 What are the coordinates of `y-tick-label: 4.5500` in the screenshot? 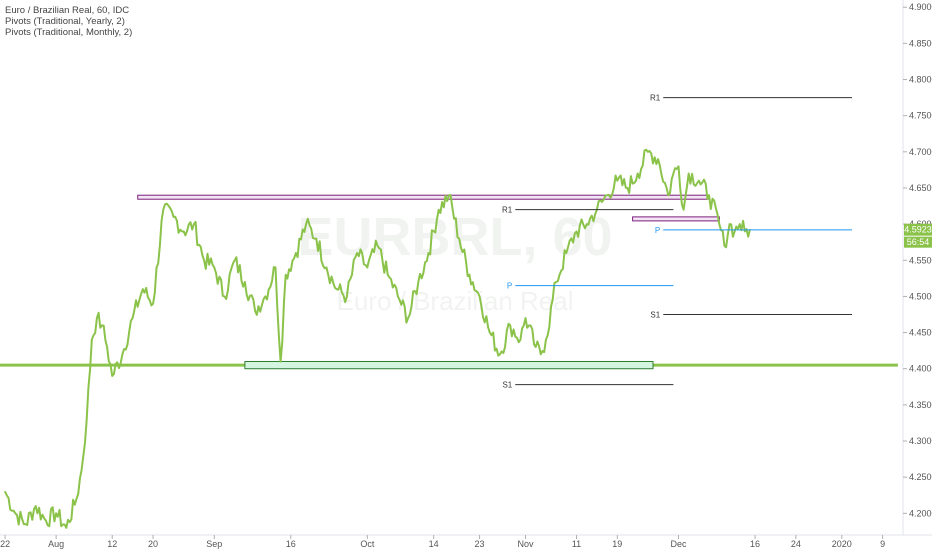 It's located at (920, 260).